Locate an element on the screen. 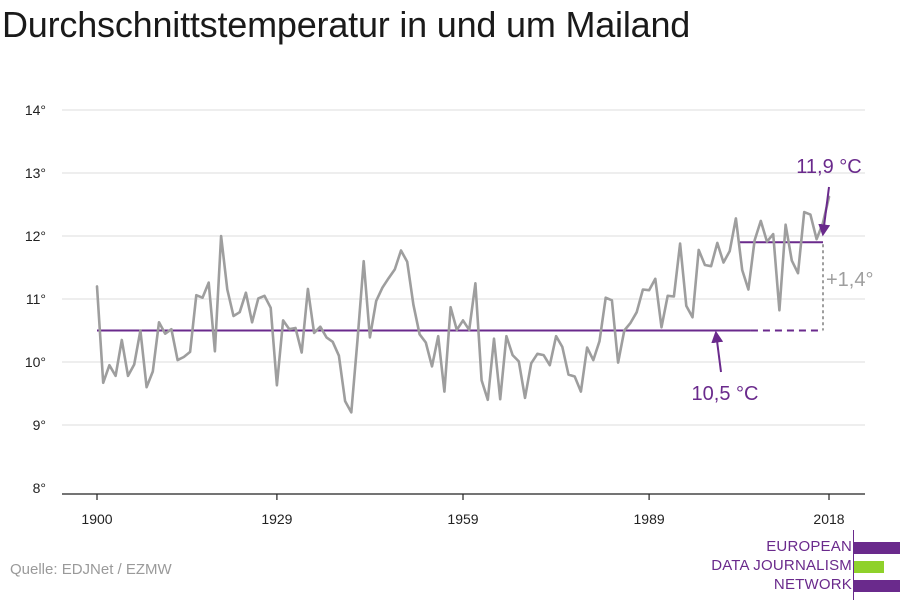 The width and height of the screenshot is (900, 600). y-tick-label-11: 11° is located at coordinates (36, 299).